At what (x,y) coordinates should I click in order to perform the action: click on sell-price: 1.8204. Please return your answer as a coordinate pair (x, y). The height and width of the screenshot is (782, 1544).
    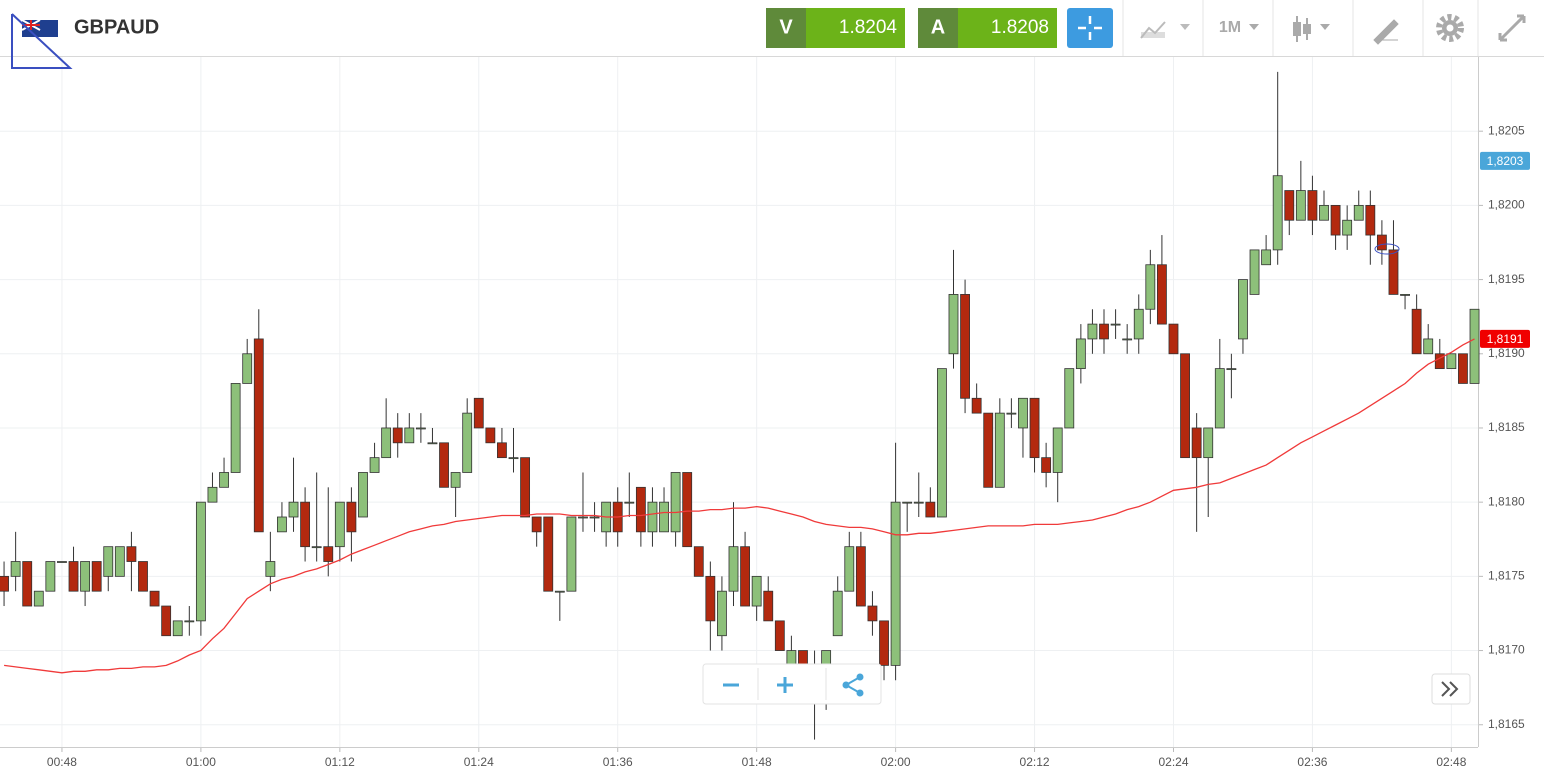
    Looking at the image, I should click on (868, 27).